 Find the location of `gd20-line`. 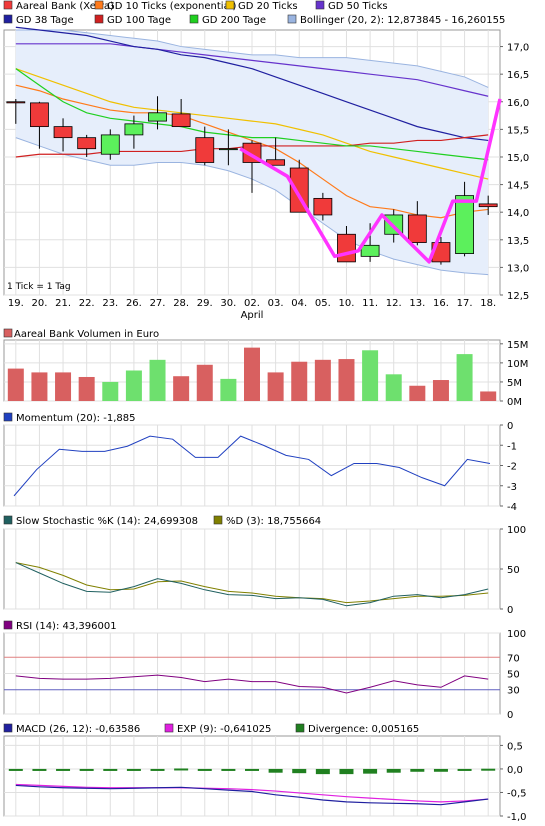

gd20-line is located at coordinates (252, 124).